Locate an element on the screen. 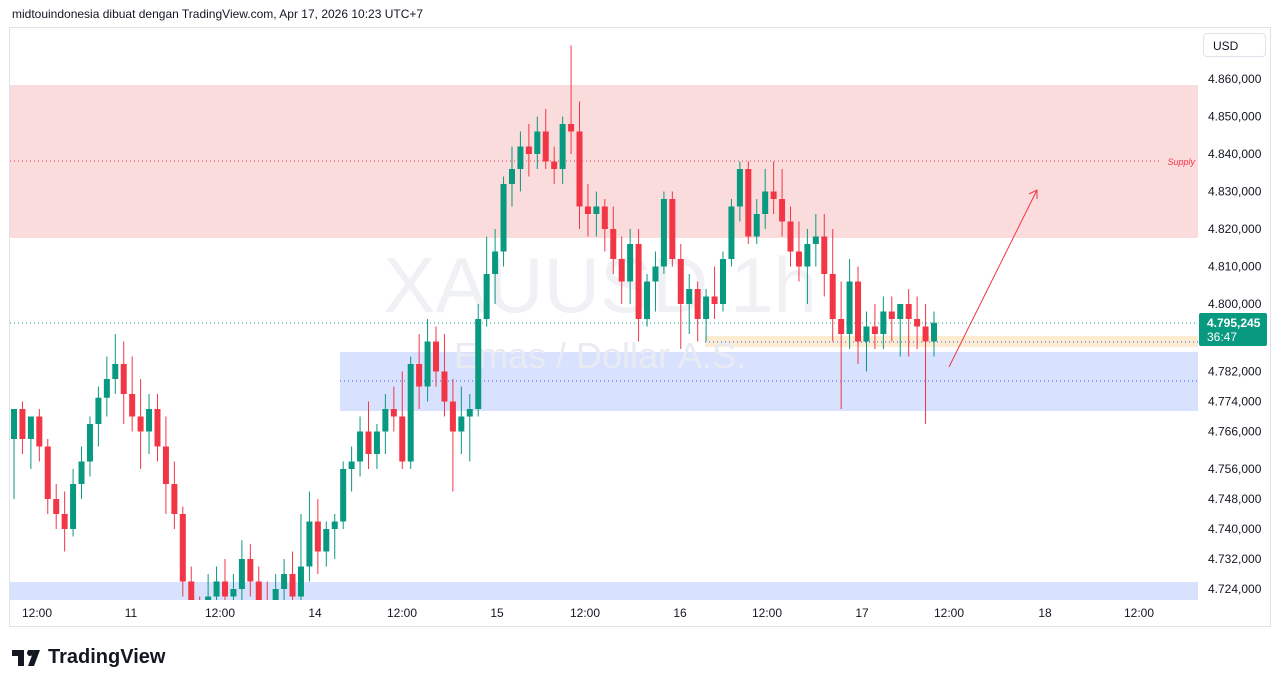 This screenshot has width=1281, height=688. pending-zone is located at coordinates (951, 341).